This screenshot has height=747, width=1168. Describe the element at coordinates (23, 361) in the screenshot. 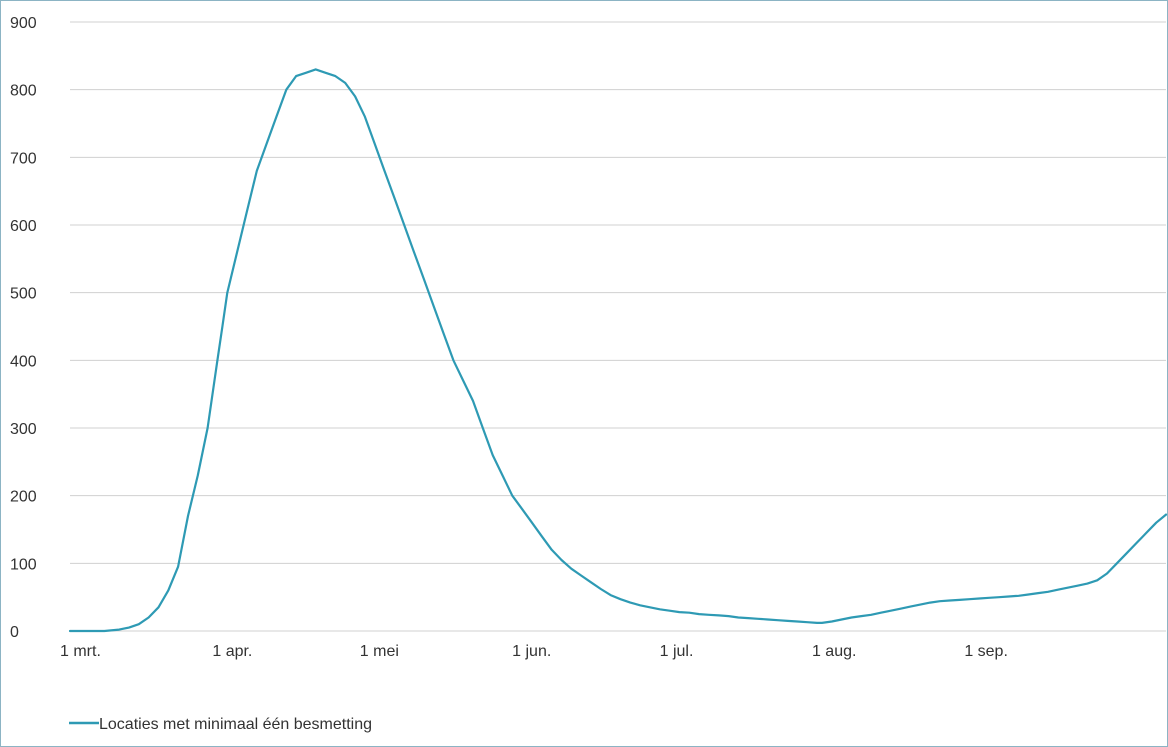

I see `y-tick-label: 400` at that location.